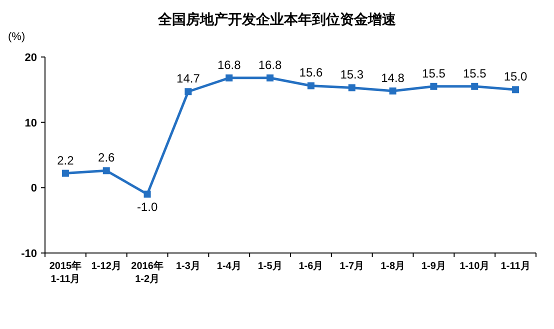  What do you see at coordinates (106, 266) in the screenshot?
I see `x-tick-label: 1-12月` at bounding box center [106, 266].